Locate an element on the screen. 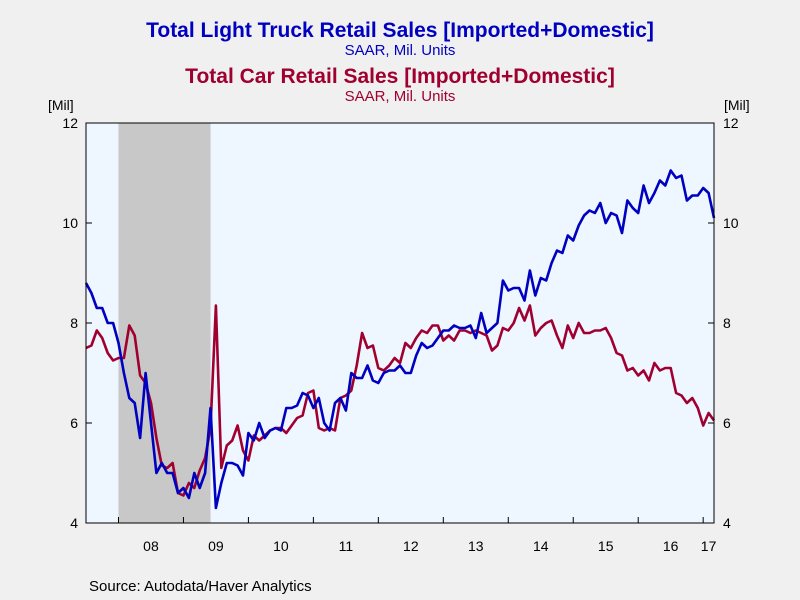 Image resolution: width=800 pixels, height=600 pixels. recession-band is located at coordinates (164, 323).